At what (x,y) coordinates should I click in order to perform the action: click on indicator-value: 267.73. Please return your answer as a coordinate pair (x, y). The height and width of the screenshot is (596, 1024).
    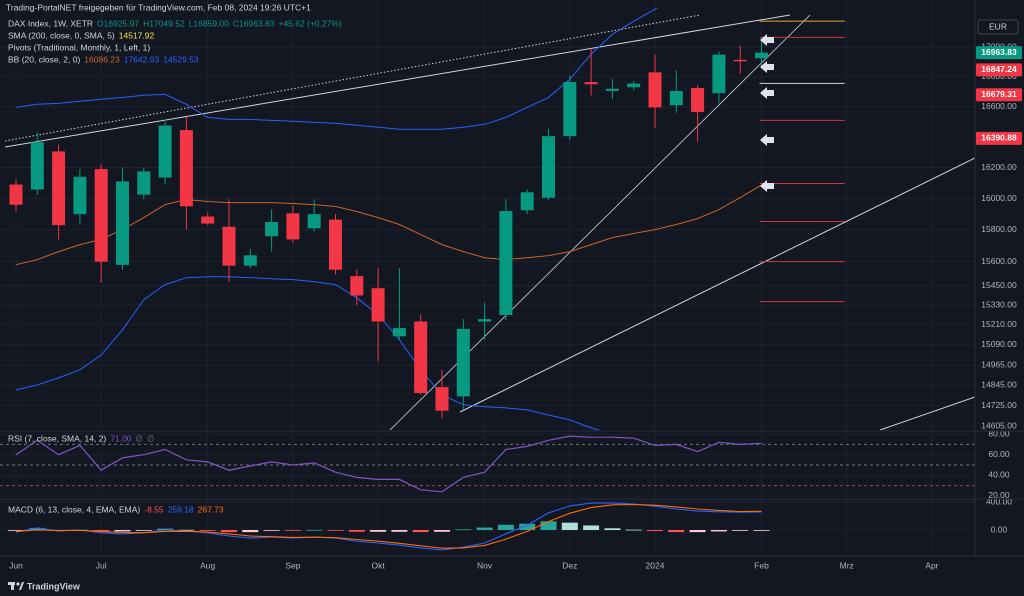
    Looking at the image, I should click on (211, 509).